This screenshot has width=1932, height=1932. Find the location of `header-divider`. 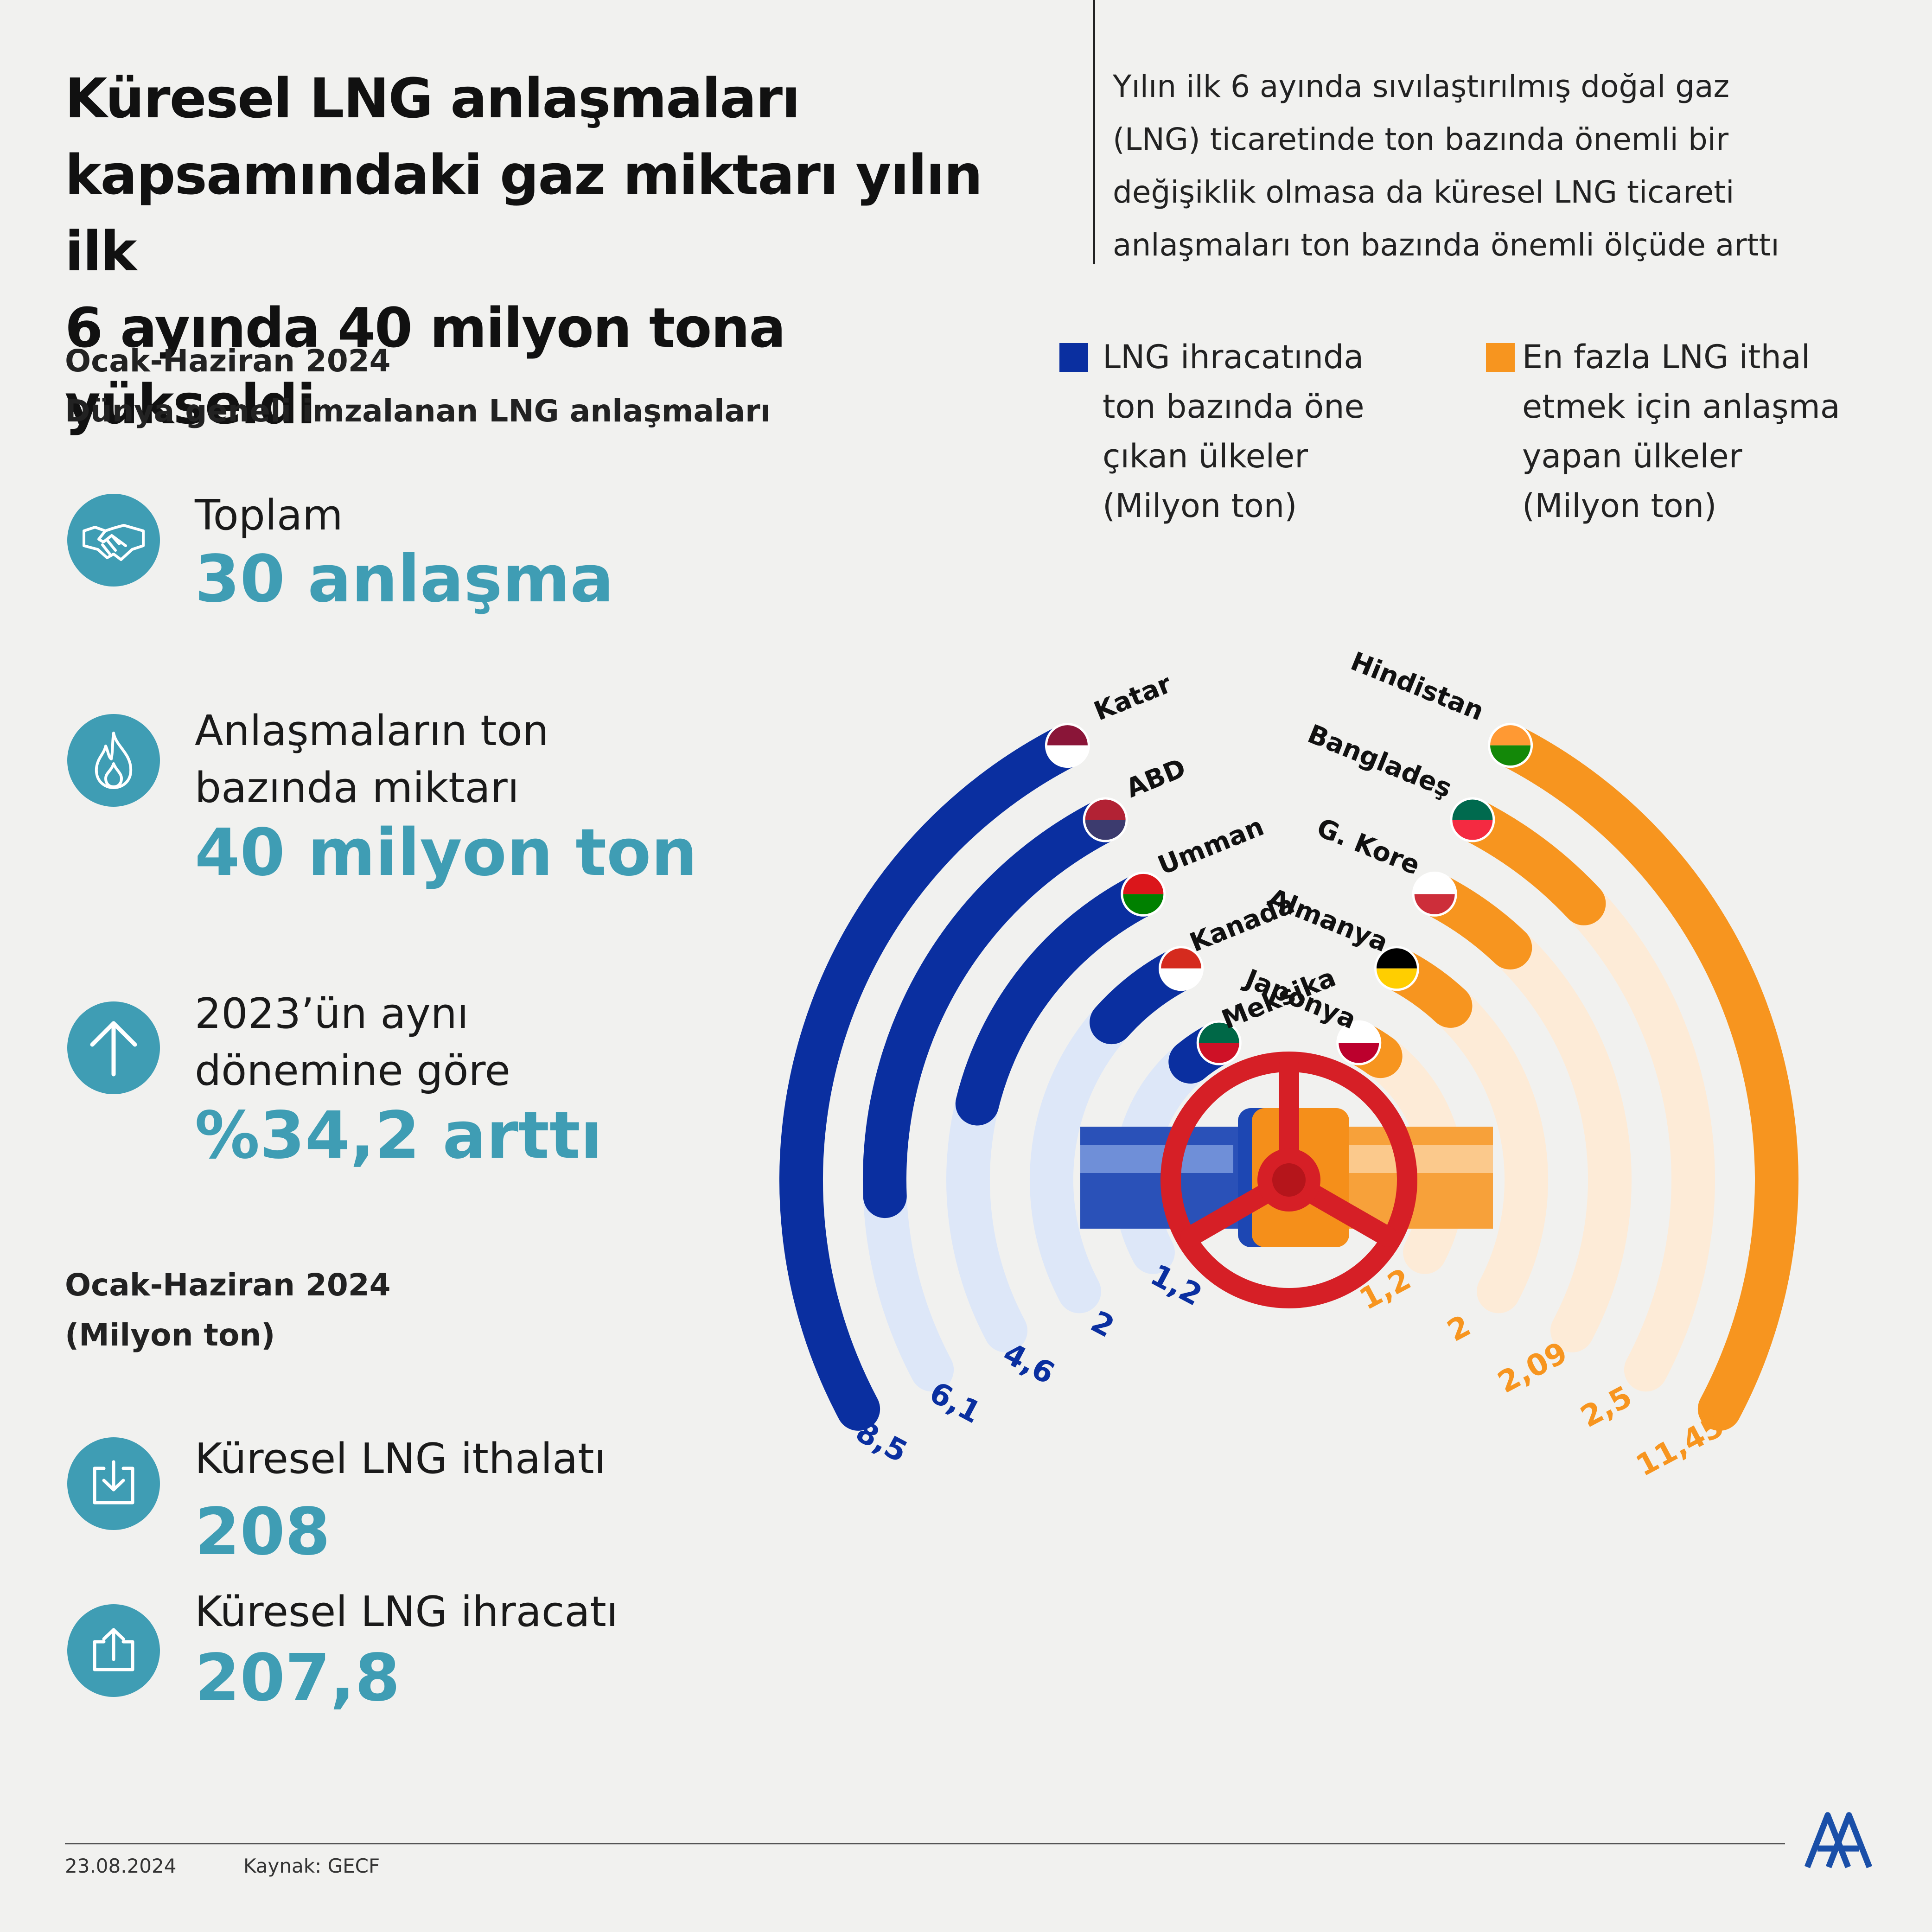

header-divider is located at coordinates (1094, 132).